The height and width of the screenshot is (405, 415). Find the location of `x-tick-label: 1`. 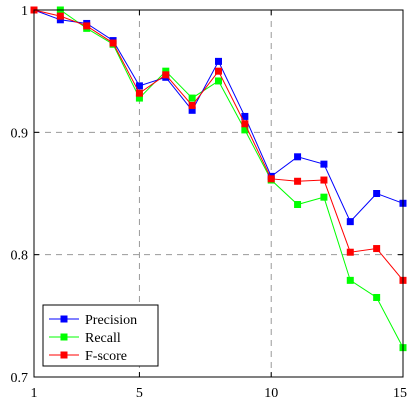

x-tick-label: 1 is located at coordinates (34, 393).